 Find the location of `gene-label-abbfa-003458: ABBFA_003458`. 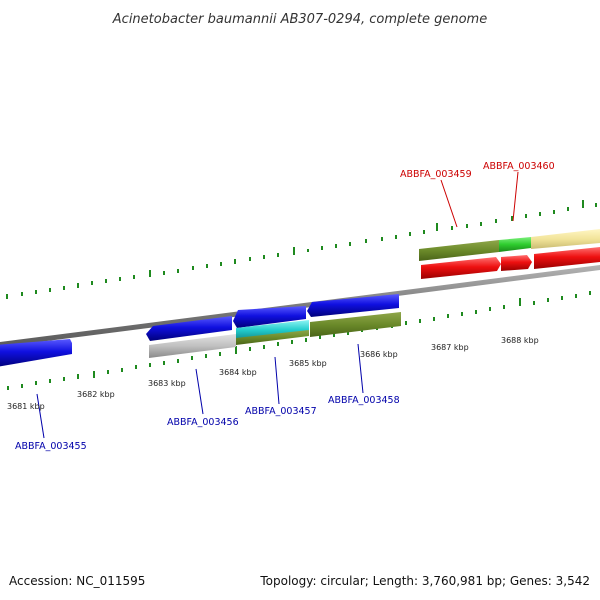

gene-label-abbfa-003458: ABBFA_003458 is located at coordinates (364, 400).